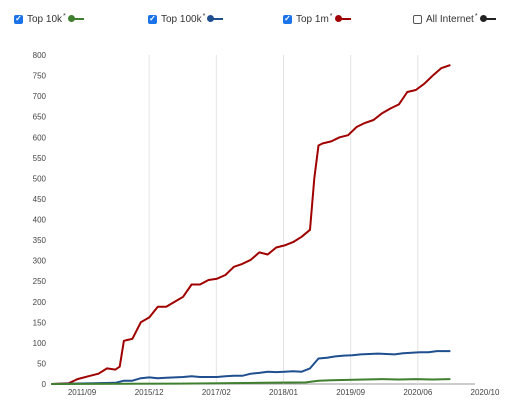 This screenshot has width=512, height=414. Describe the element at coordinates (40, 137) in the screenshot. I see `y-tick-label: 600` at that location.